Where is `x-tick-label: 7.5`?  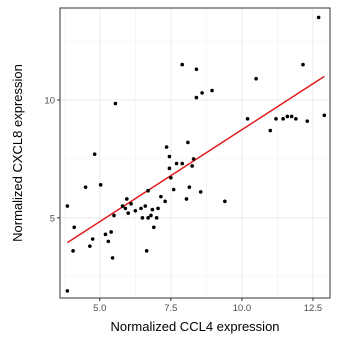
x-tick-label: 7.5 is located at coordinates (170, 308).